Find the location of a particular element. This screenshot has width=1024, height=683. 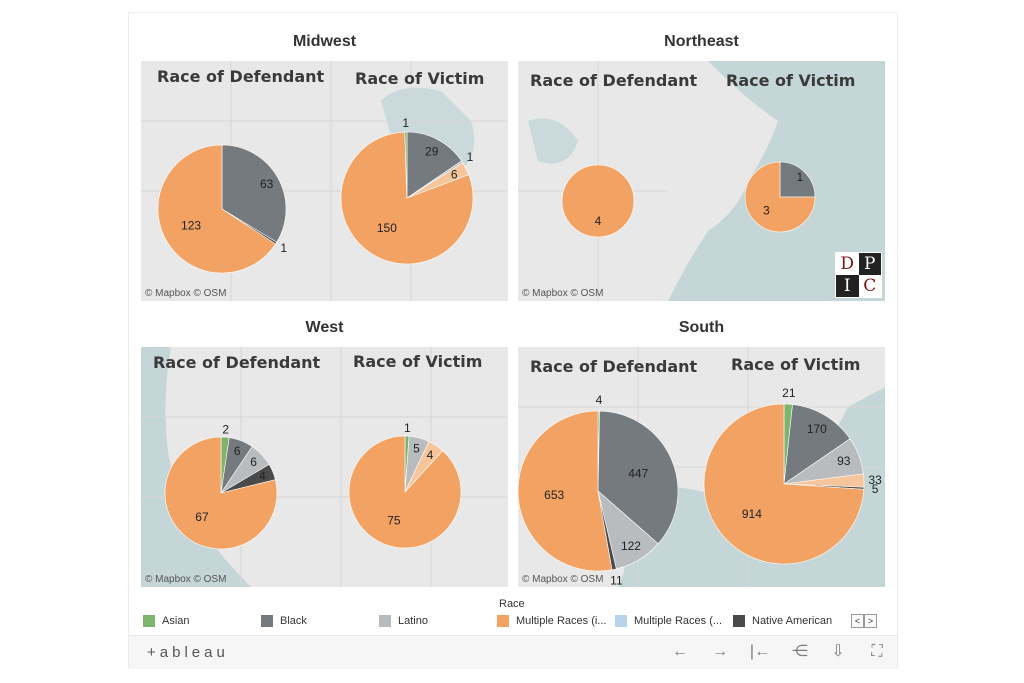

pie-value-label: 3 is located at coordinates (766, 211).